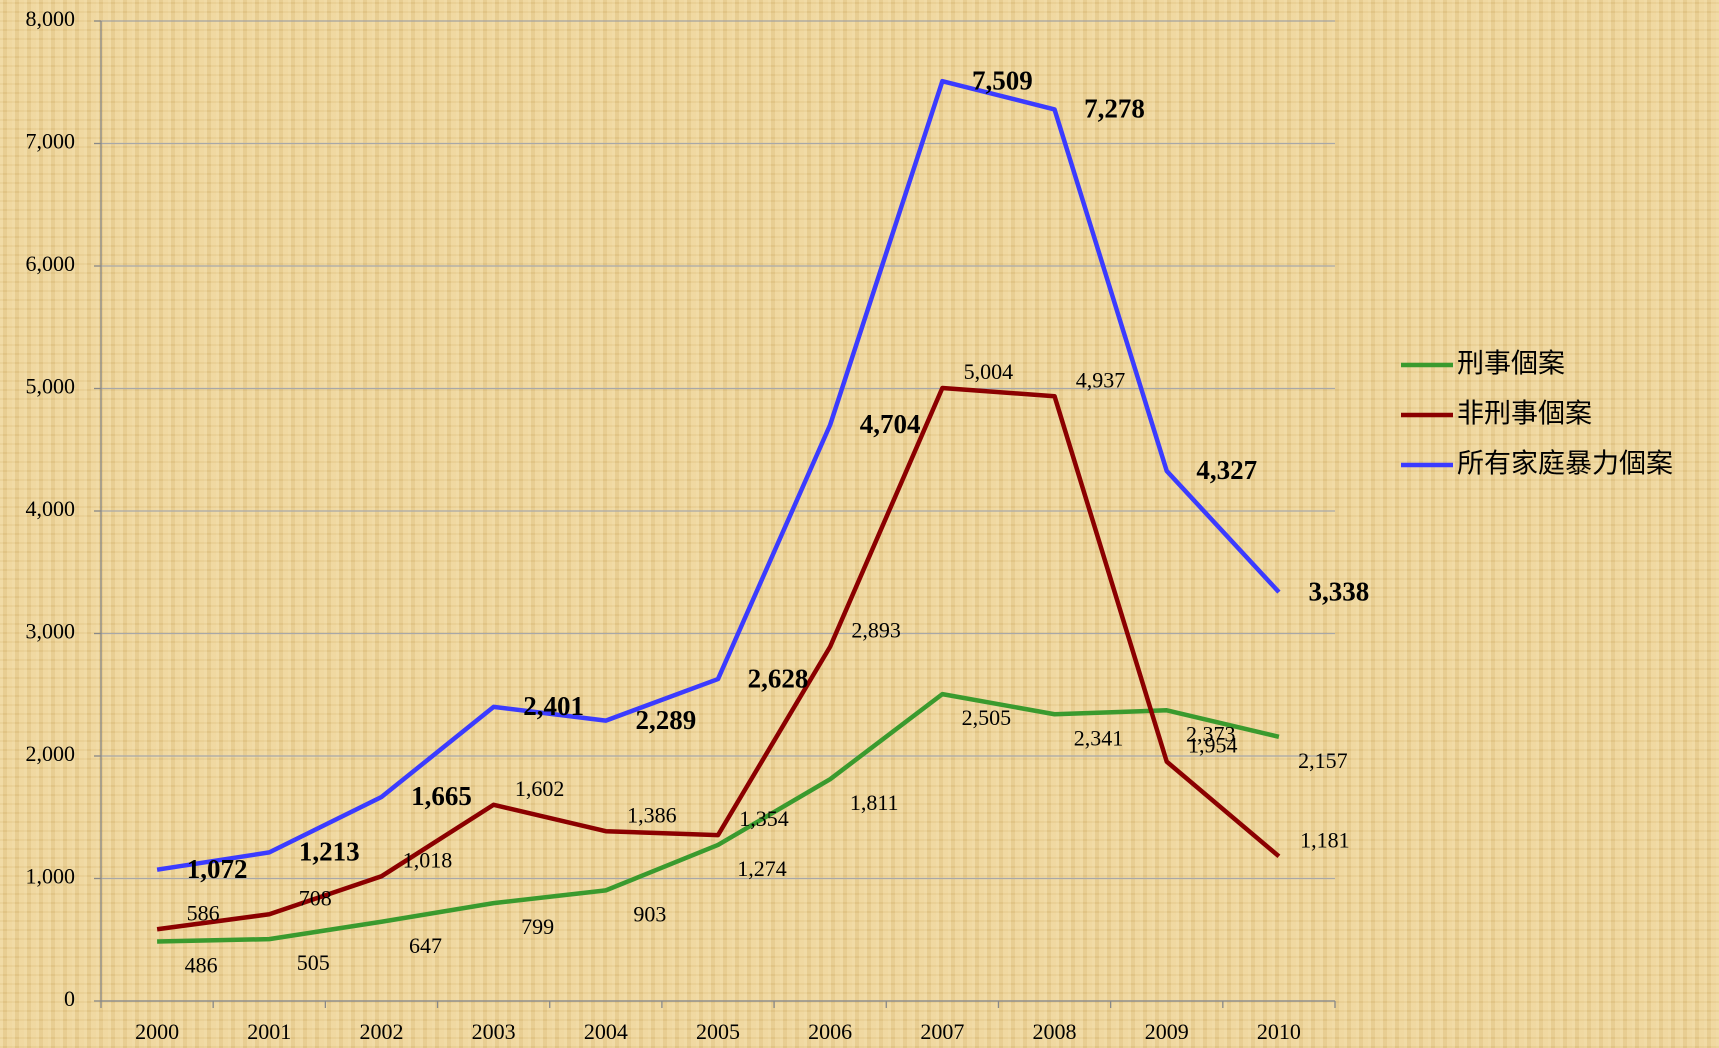  I want to click on data-label: 2,505, so click(987, 717).